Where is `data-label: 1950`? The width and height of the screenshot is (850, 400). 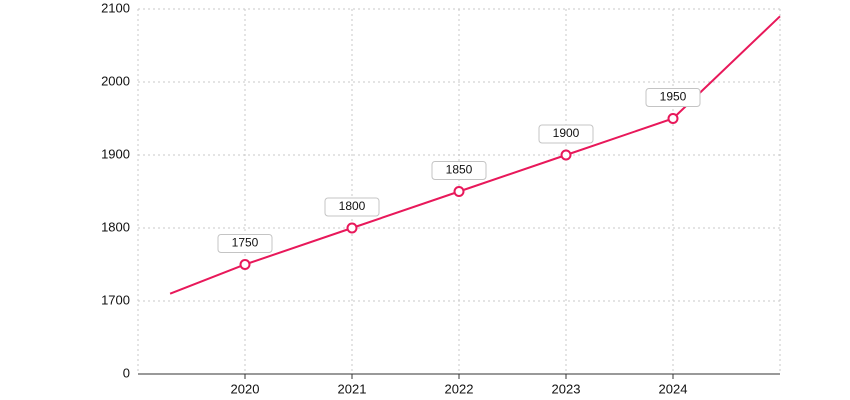 data-label: 1950 is located at coordinates (673, 97).